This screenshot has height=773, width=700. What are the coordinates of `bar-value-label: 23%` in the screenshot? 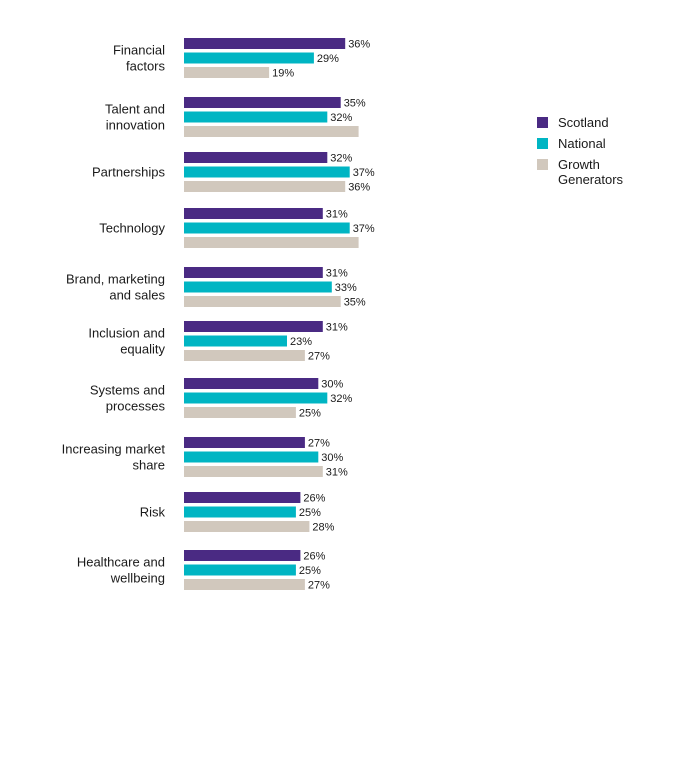 It's located at (301, 342).